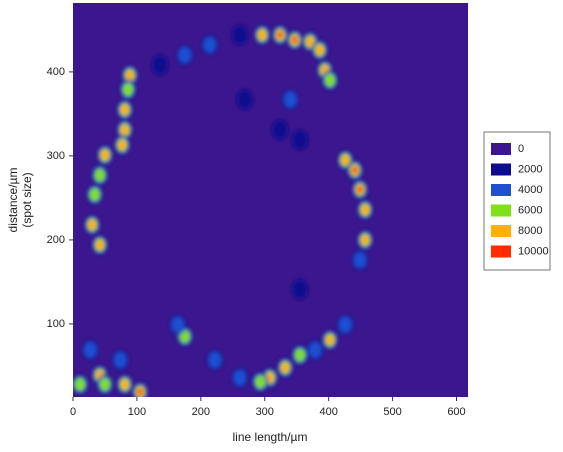 The image size is (563, 452). What do you see at coordinates (392, 412) in the screenshot?
I see `x-tick-label: 500` at bounding box center [392, 412].